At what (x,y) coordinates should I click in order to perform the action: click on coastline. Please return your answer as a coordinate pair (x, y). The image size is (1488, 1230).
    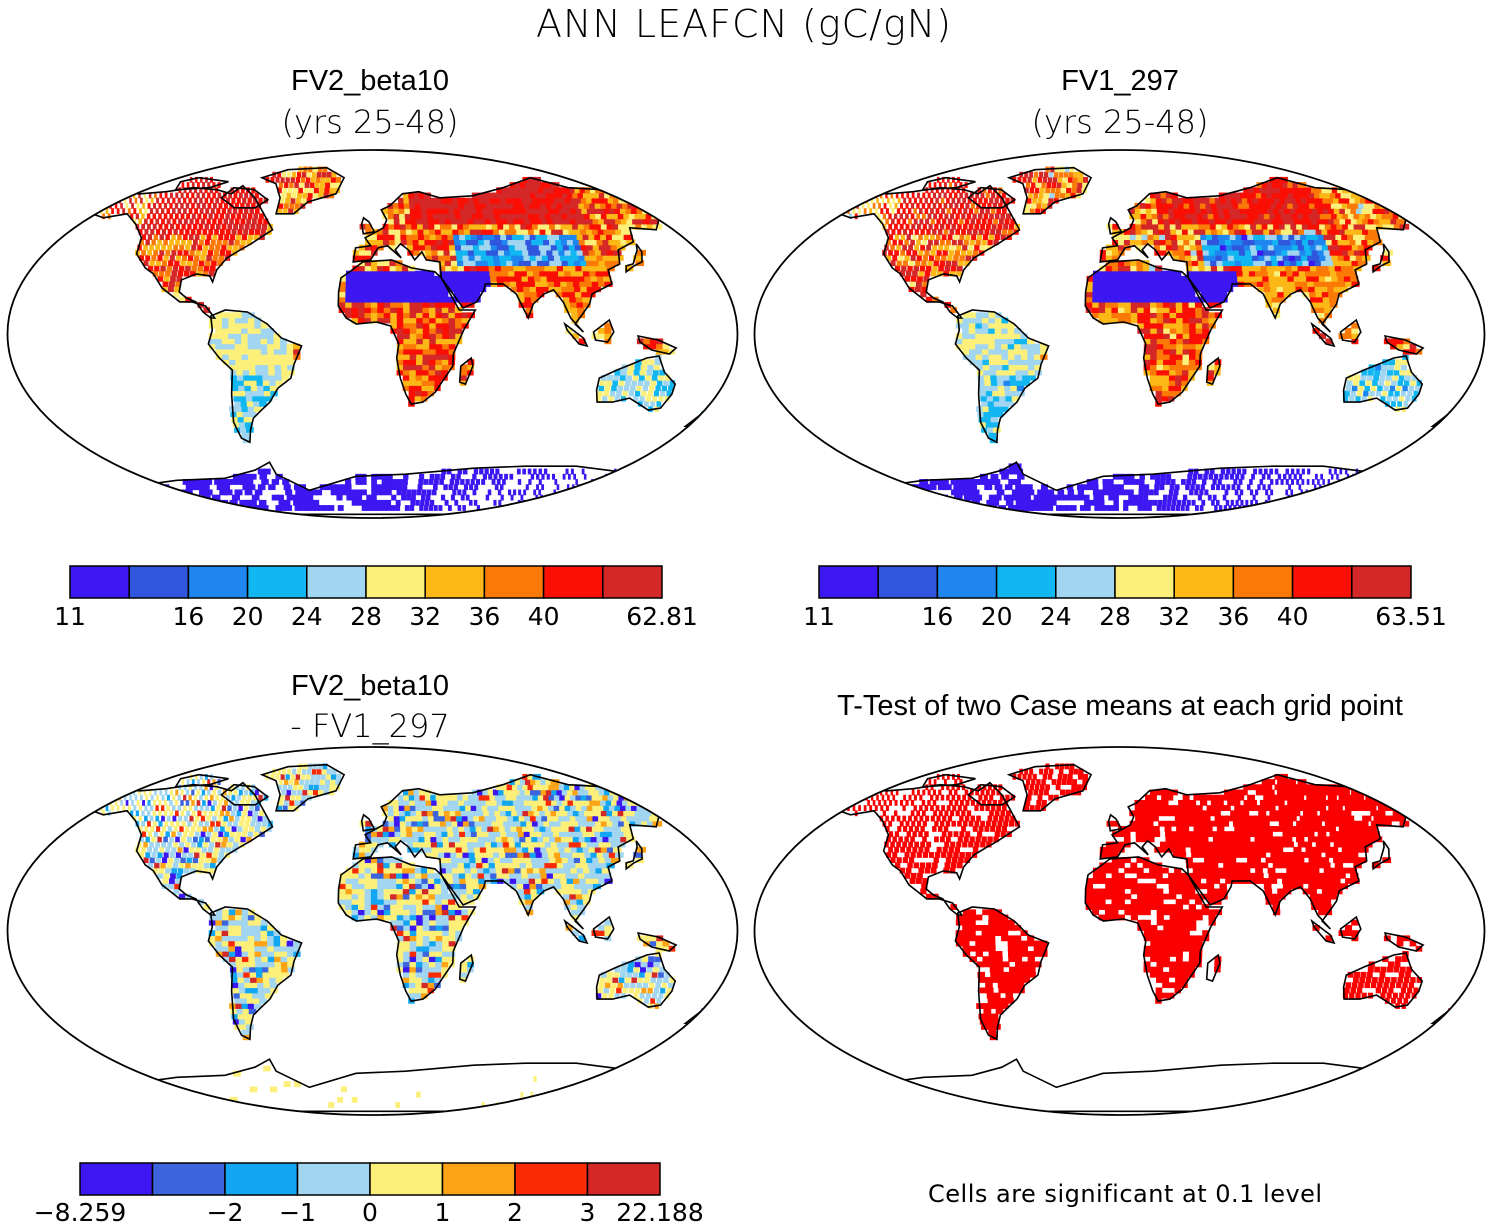
    Looking at the image, I should click on (302, 190).